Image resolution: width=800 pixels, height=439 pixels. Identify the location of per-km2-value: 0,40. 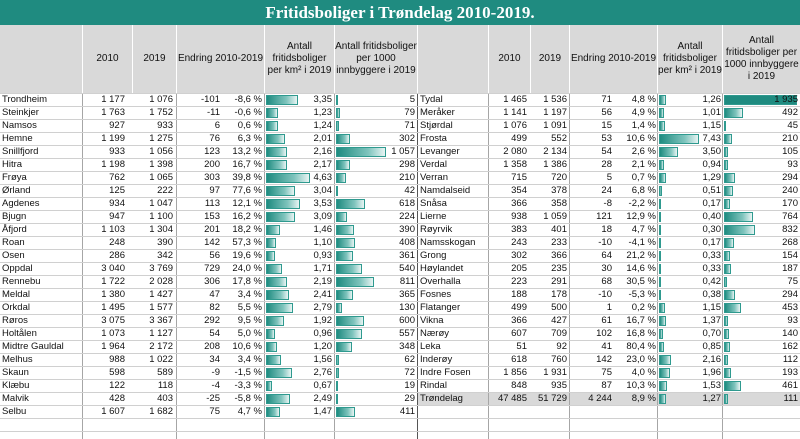
(712, 216).